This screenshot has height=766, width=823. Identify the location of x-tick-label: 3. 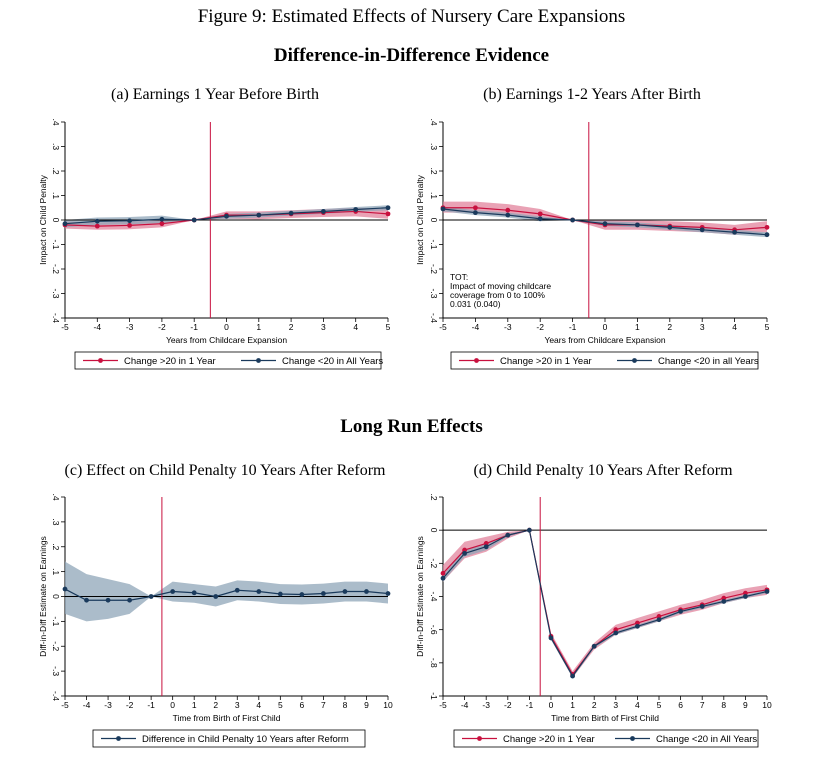
(615, 705).